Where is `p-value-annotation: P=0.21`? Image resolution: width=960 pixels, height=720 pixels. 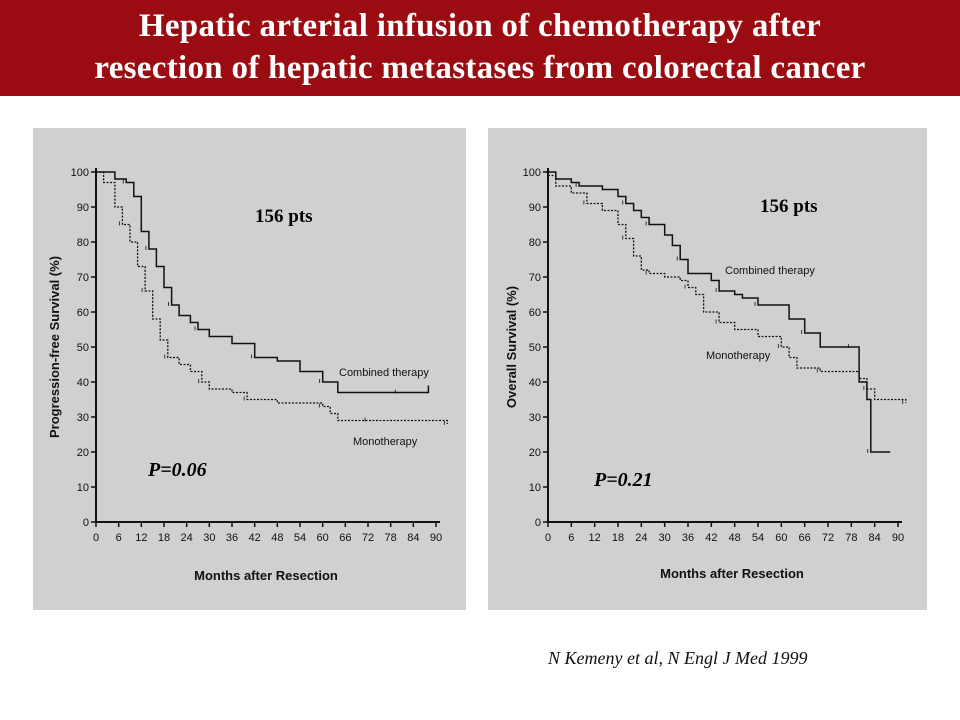
p-value-annotation: P=0.21 is located at coordinates (623, 480).